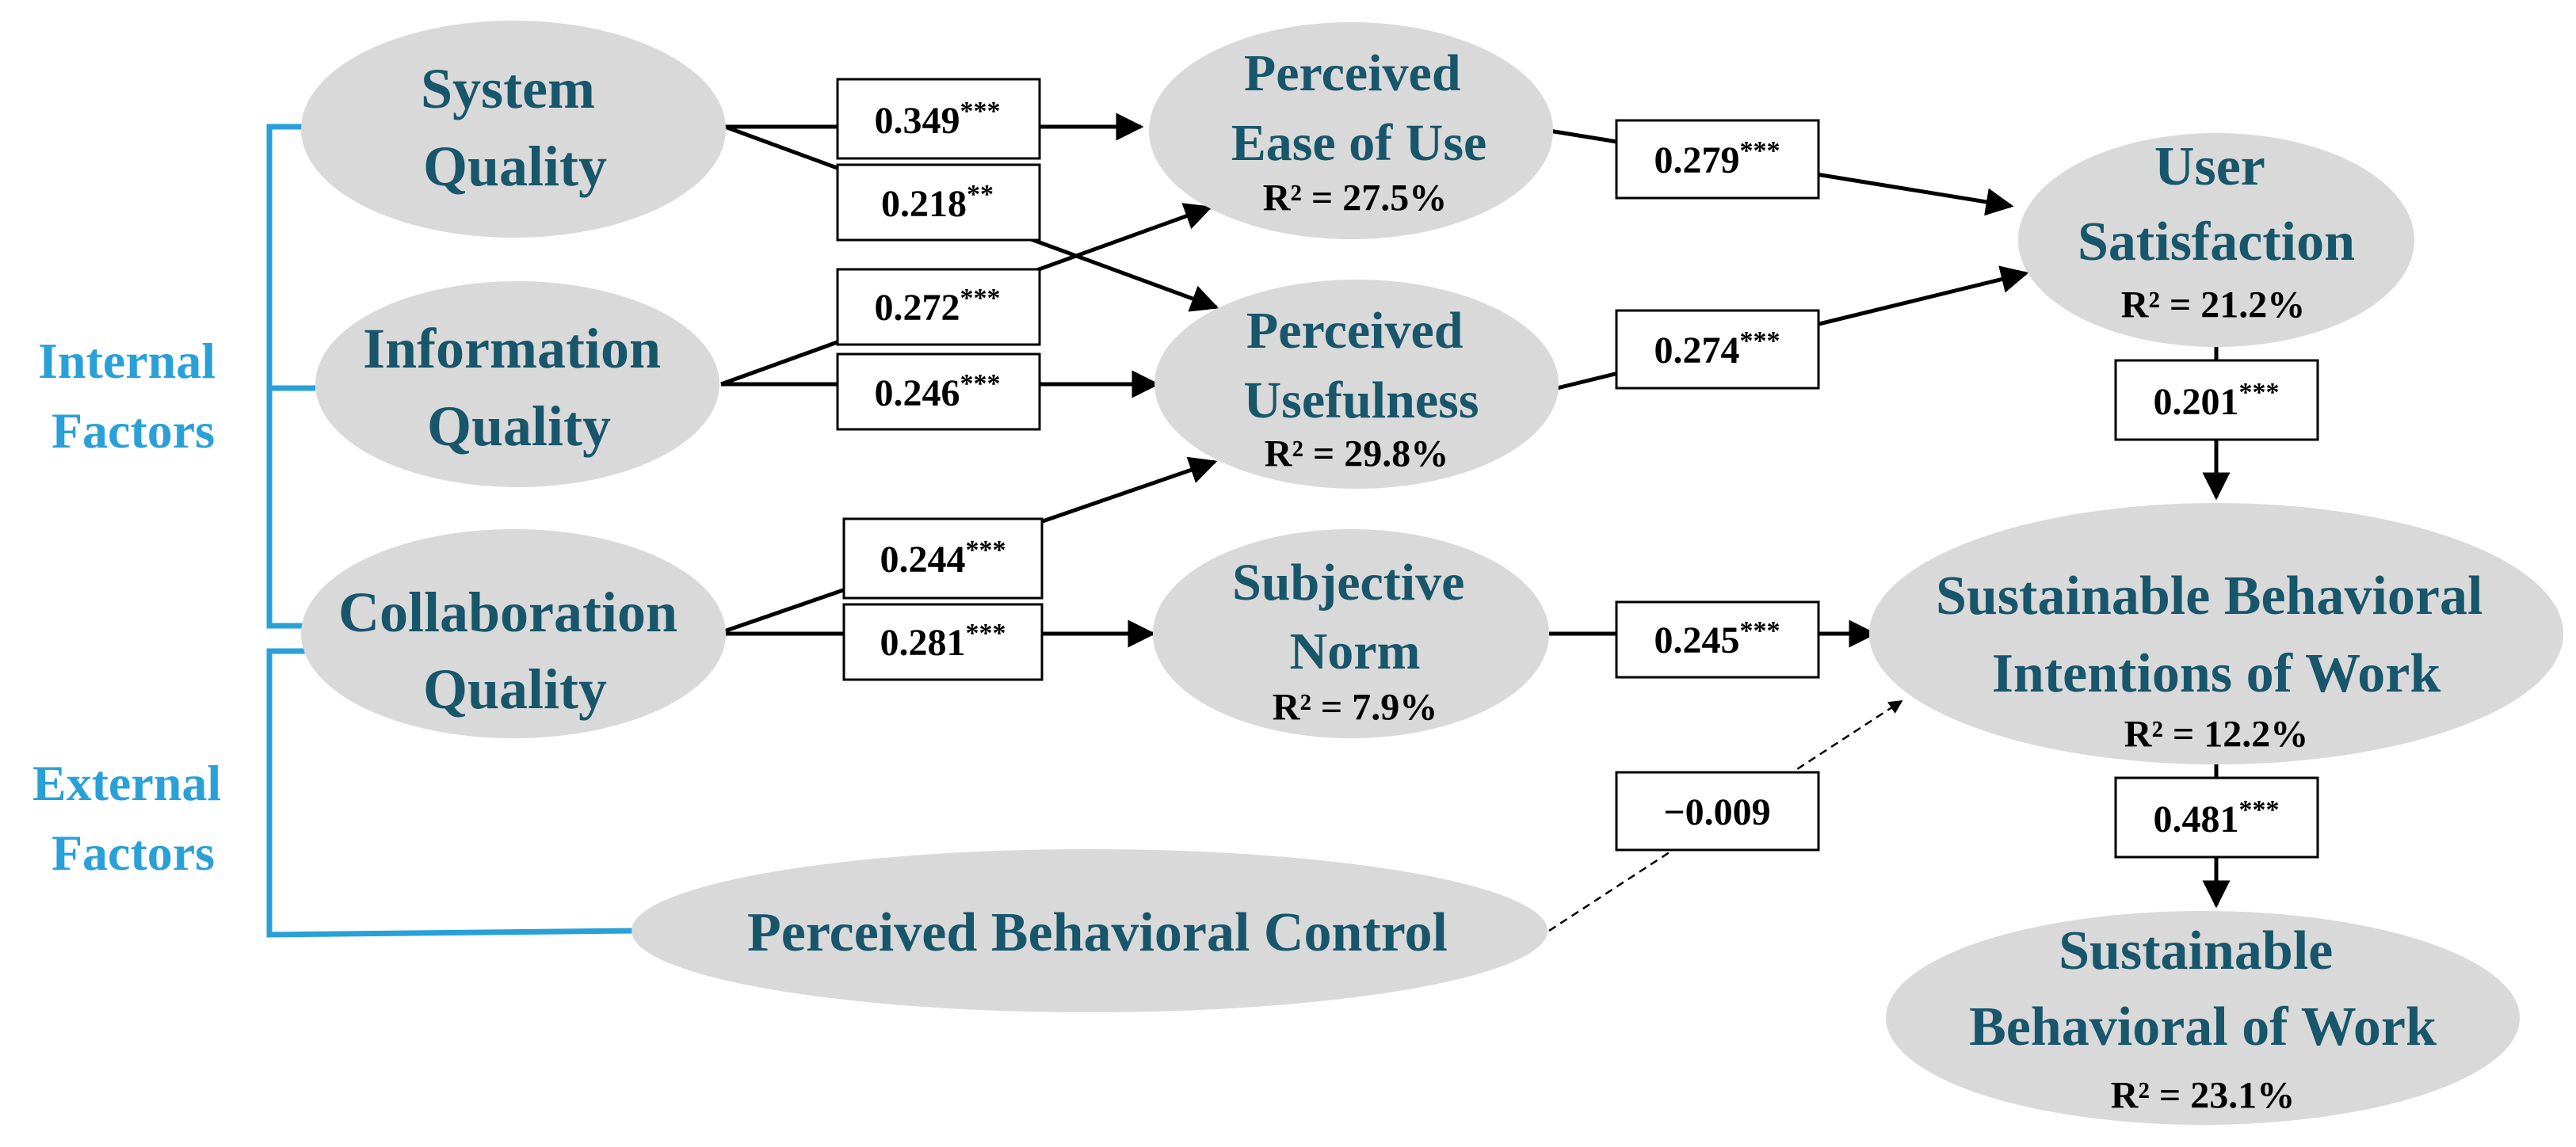  I want to click on coefficient-box-pu-us: 0.274***, so click(1717, 349).